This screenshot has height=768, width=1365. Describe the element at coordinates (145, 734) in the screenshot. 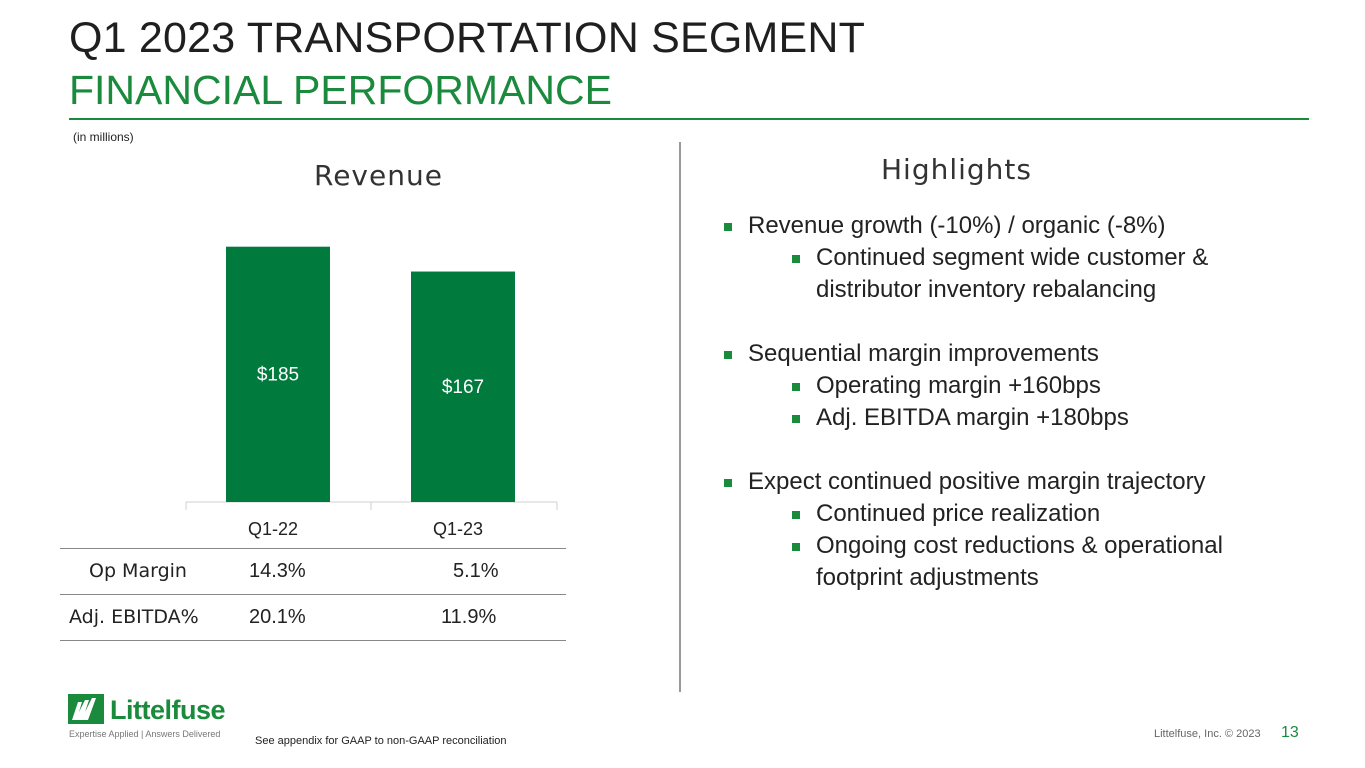

I see `logo-tagline: Expertise Applied | Answers Delivered` at that location.